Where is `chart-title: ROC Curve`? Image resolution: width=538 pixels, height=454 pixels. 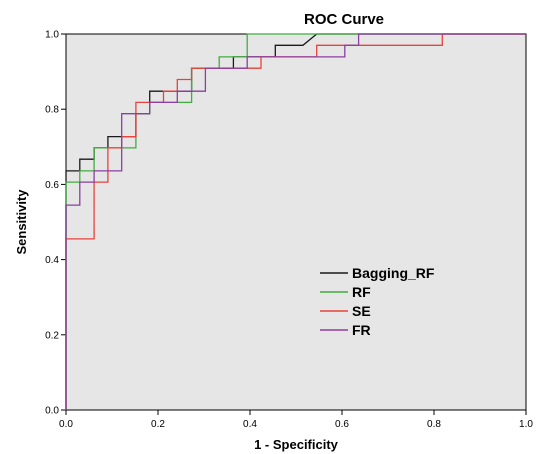 chart-title: ROC Curve is located at coordinates (344, 19).